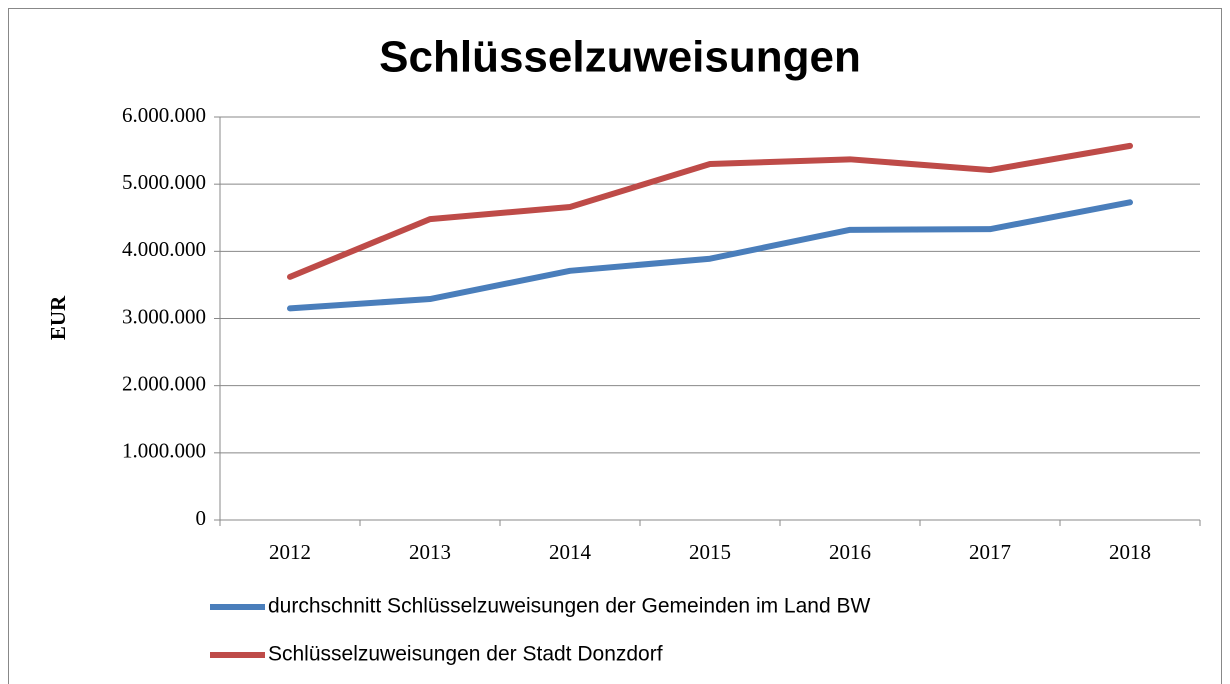  Describe the element at coordinates (164, 249) in the screenshot. I see `y-tick-label: 4.000.000` at that location.